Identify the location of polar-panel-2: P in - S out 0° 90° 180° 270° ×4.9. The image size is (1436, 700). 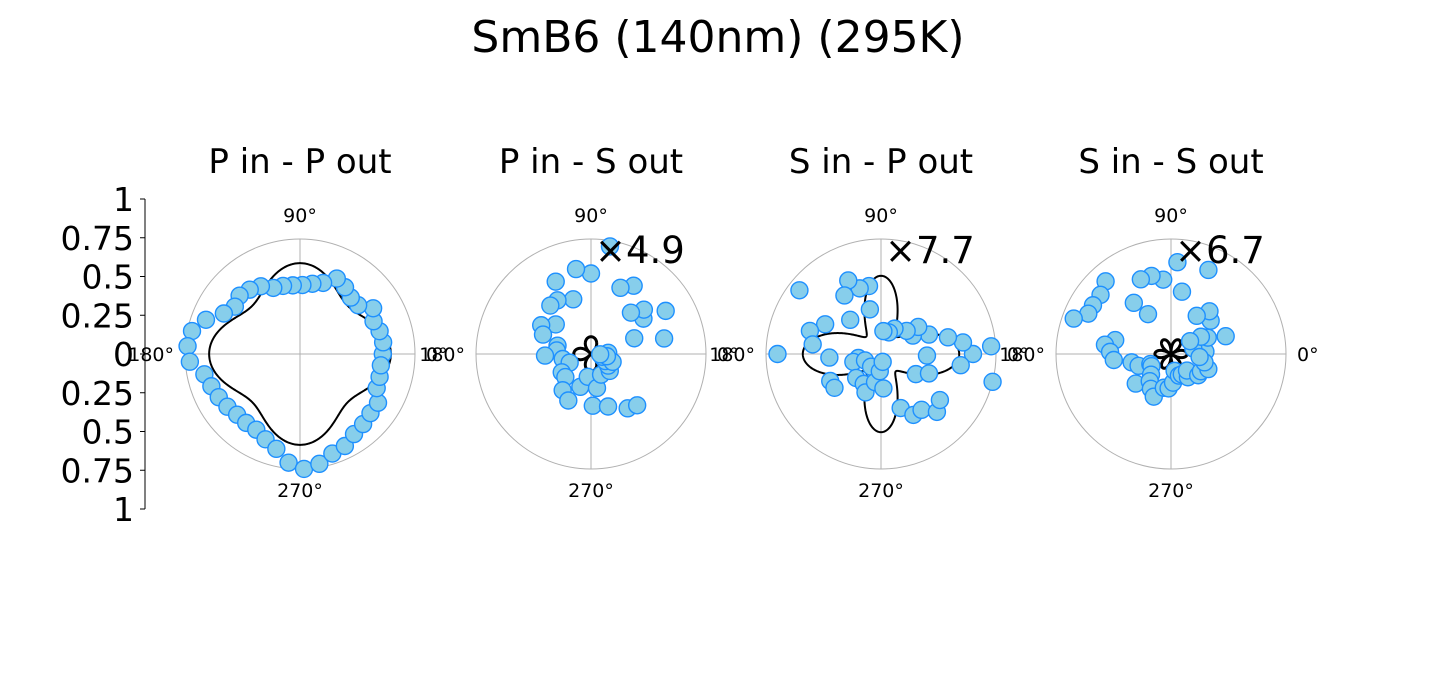
(578, 322).